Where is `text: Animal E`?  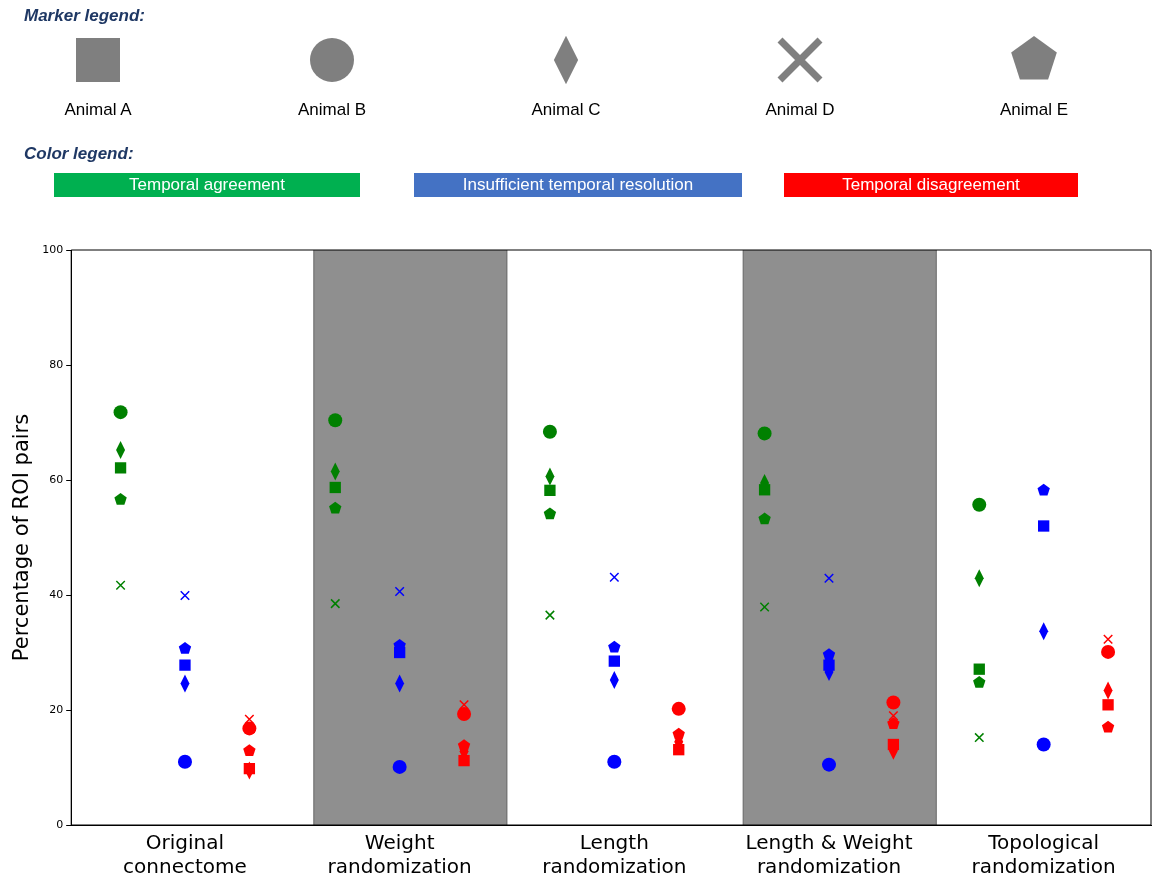
text: Animal E is located at coordinates (1034, 109).